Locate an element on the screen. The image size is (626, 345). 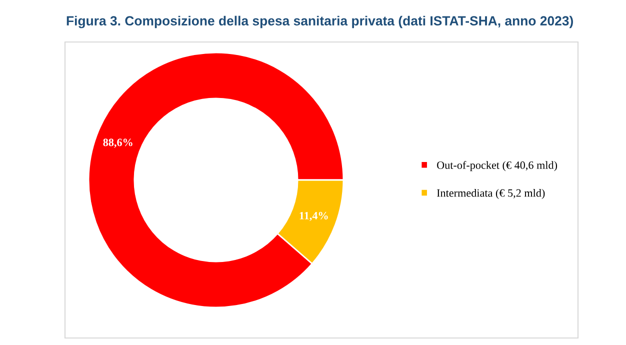
chart-title: Figura 3. Composizione della spesa sanitaria privata (dati ISTAT-SHA, anno 2023) is located at coordinates (319, 22).